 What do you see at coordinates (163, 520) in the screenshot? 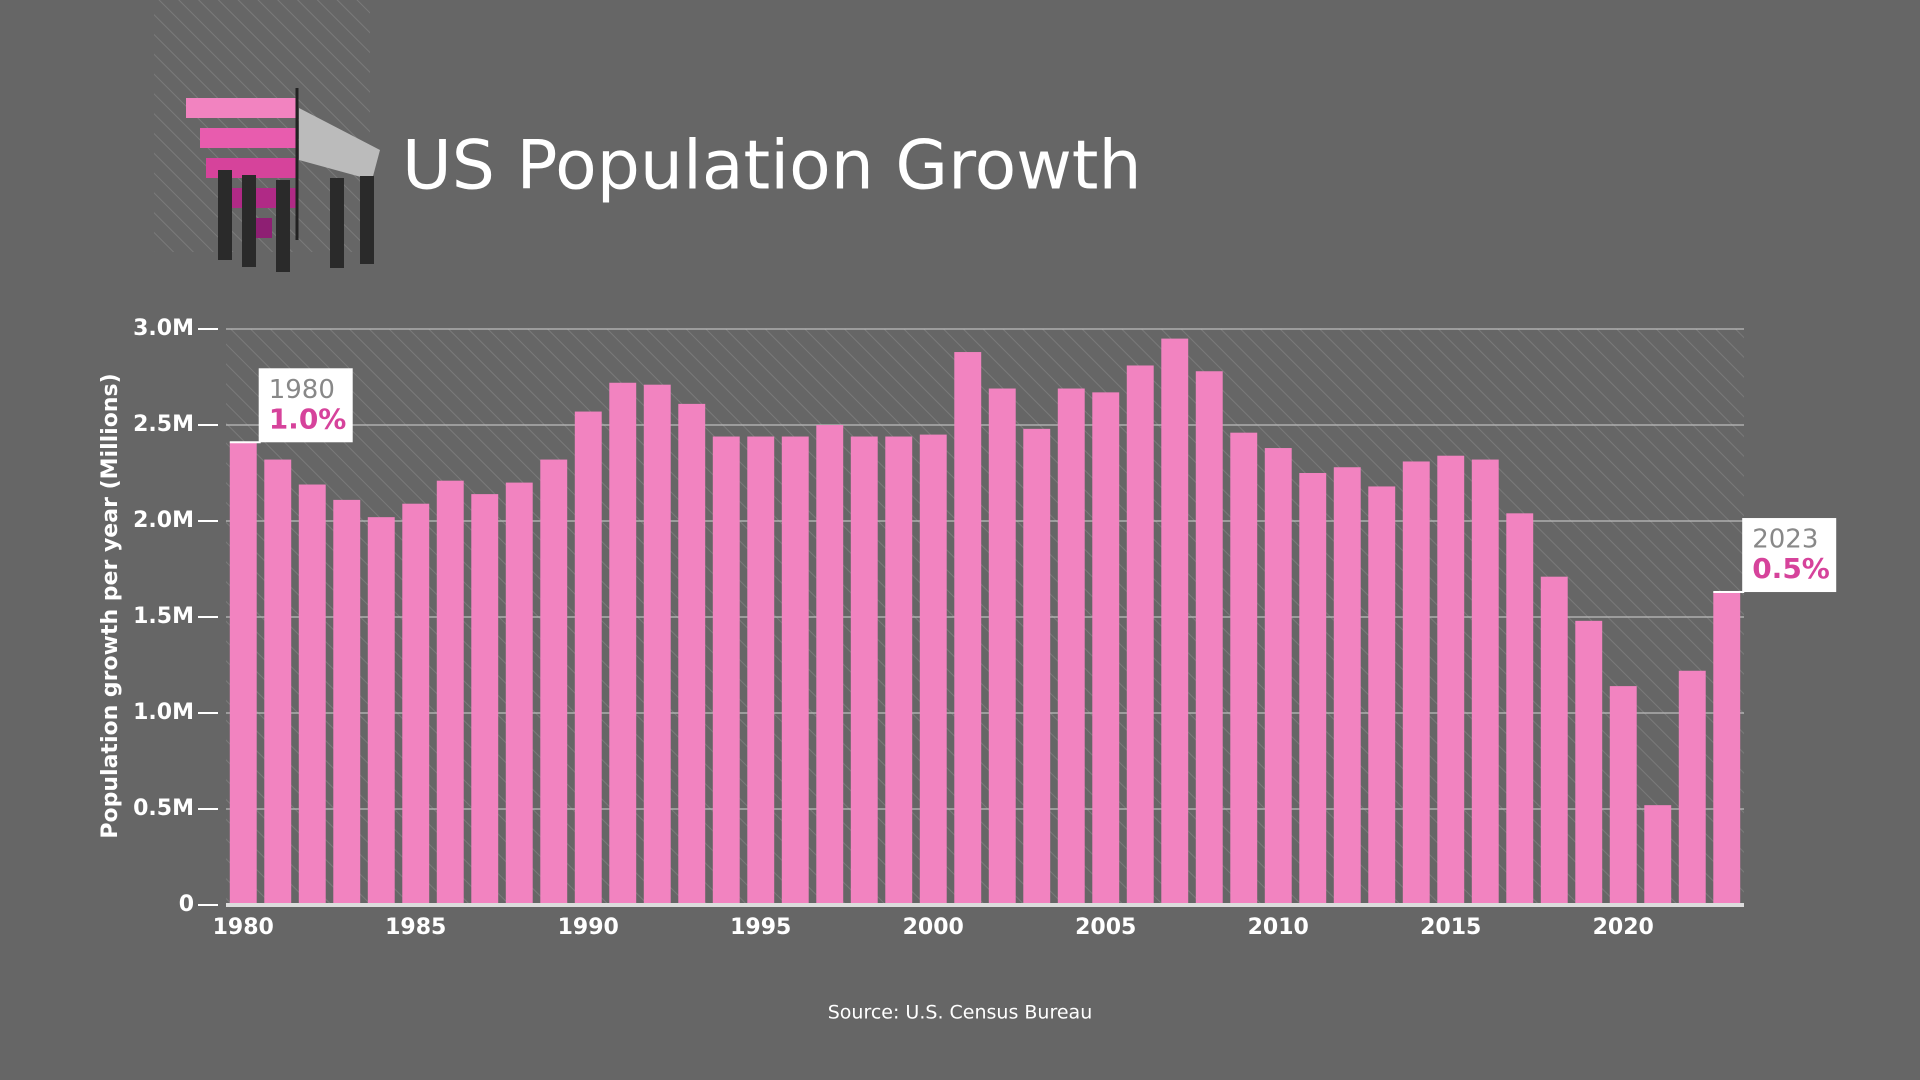
I see `y-tick-label: 2.0M` at bounding box center [163, 520].